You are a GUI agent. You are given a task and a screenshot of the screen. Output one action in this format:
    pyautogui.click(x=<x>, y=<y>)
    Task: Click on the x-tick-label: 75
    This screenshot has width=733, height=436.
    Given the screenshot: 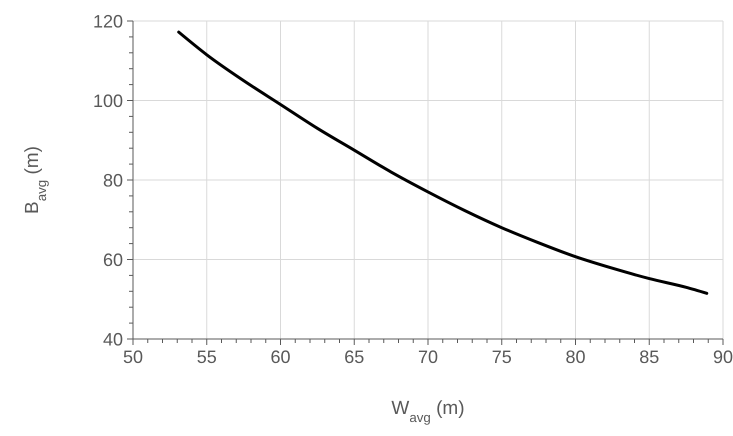 What is the action you would take?
    pyautogui.click(x=502, y=357)
    